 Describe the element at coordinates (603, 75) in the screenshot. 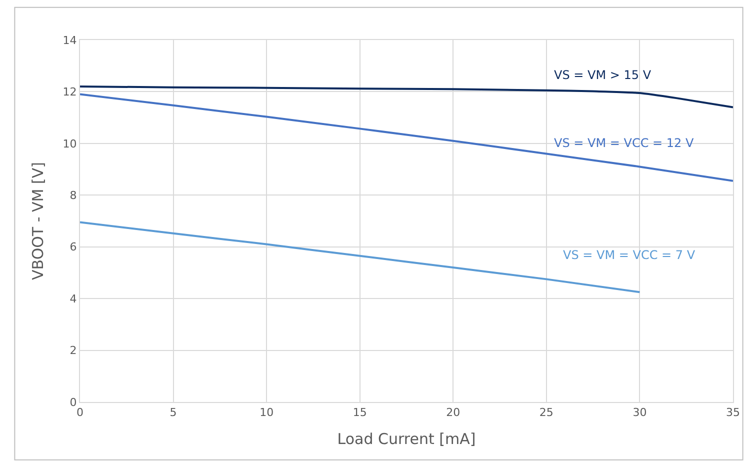

I see `series-label: VS = VM > 15 V` at that location.